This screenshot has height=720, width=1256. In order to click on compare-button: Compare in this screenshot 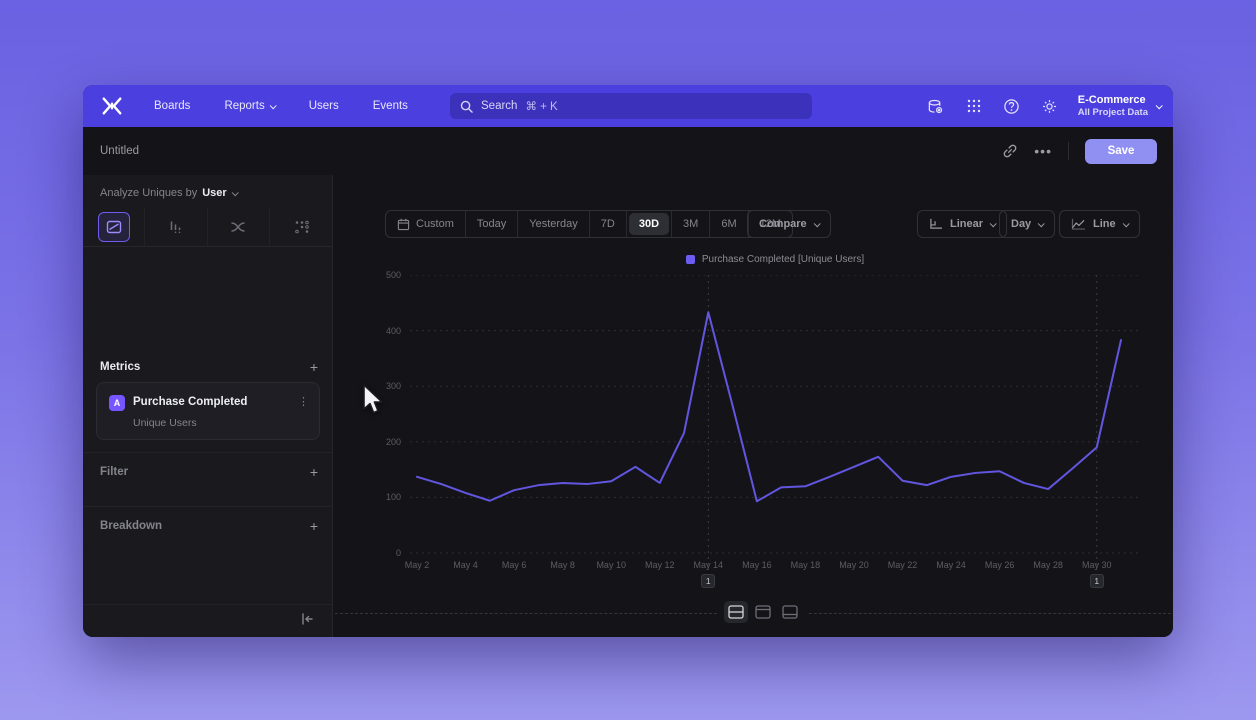, I will do `click(789, 224)`.